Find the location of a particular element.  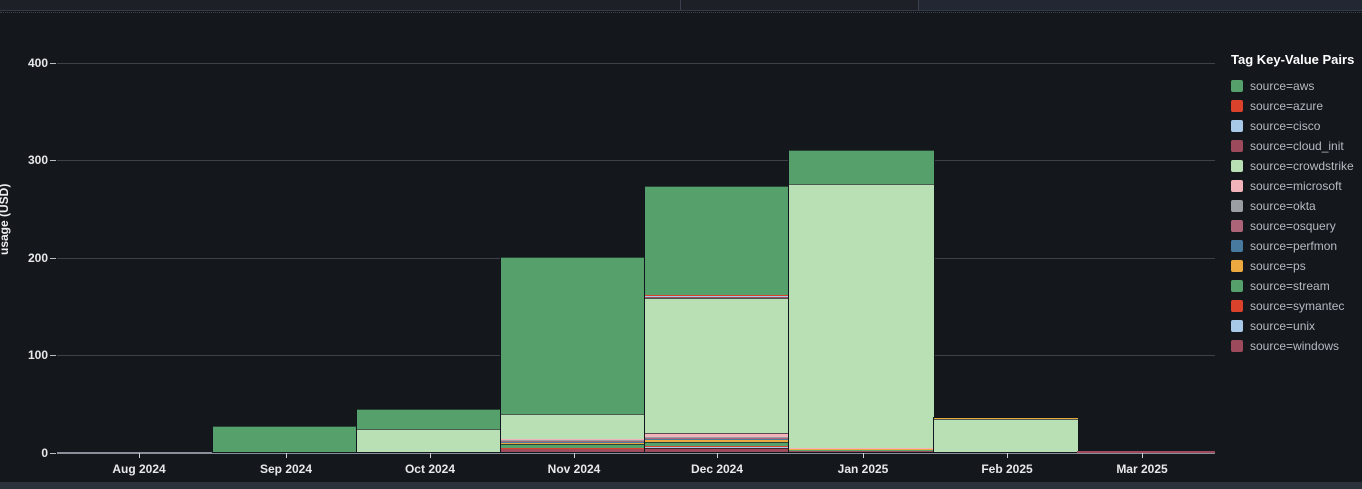

legend-item-osquery: source=osquery is located at coordinates (1295, 226).